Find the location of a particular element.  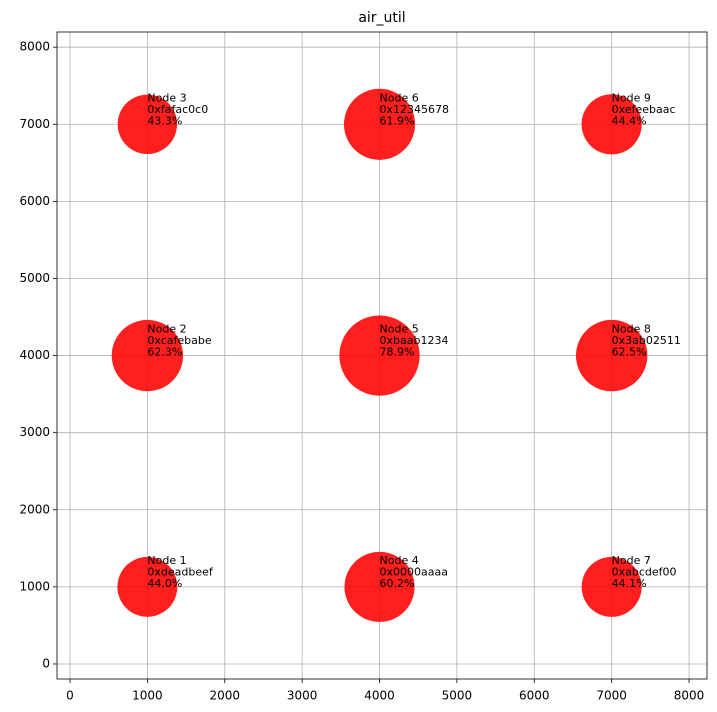

bubble-label-line: 0x3ab02511 is located at coordinates (646, 340).